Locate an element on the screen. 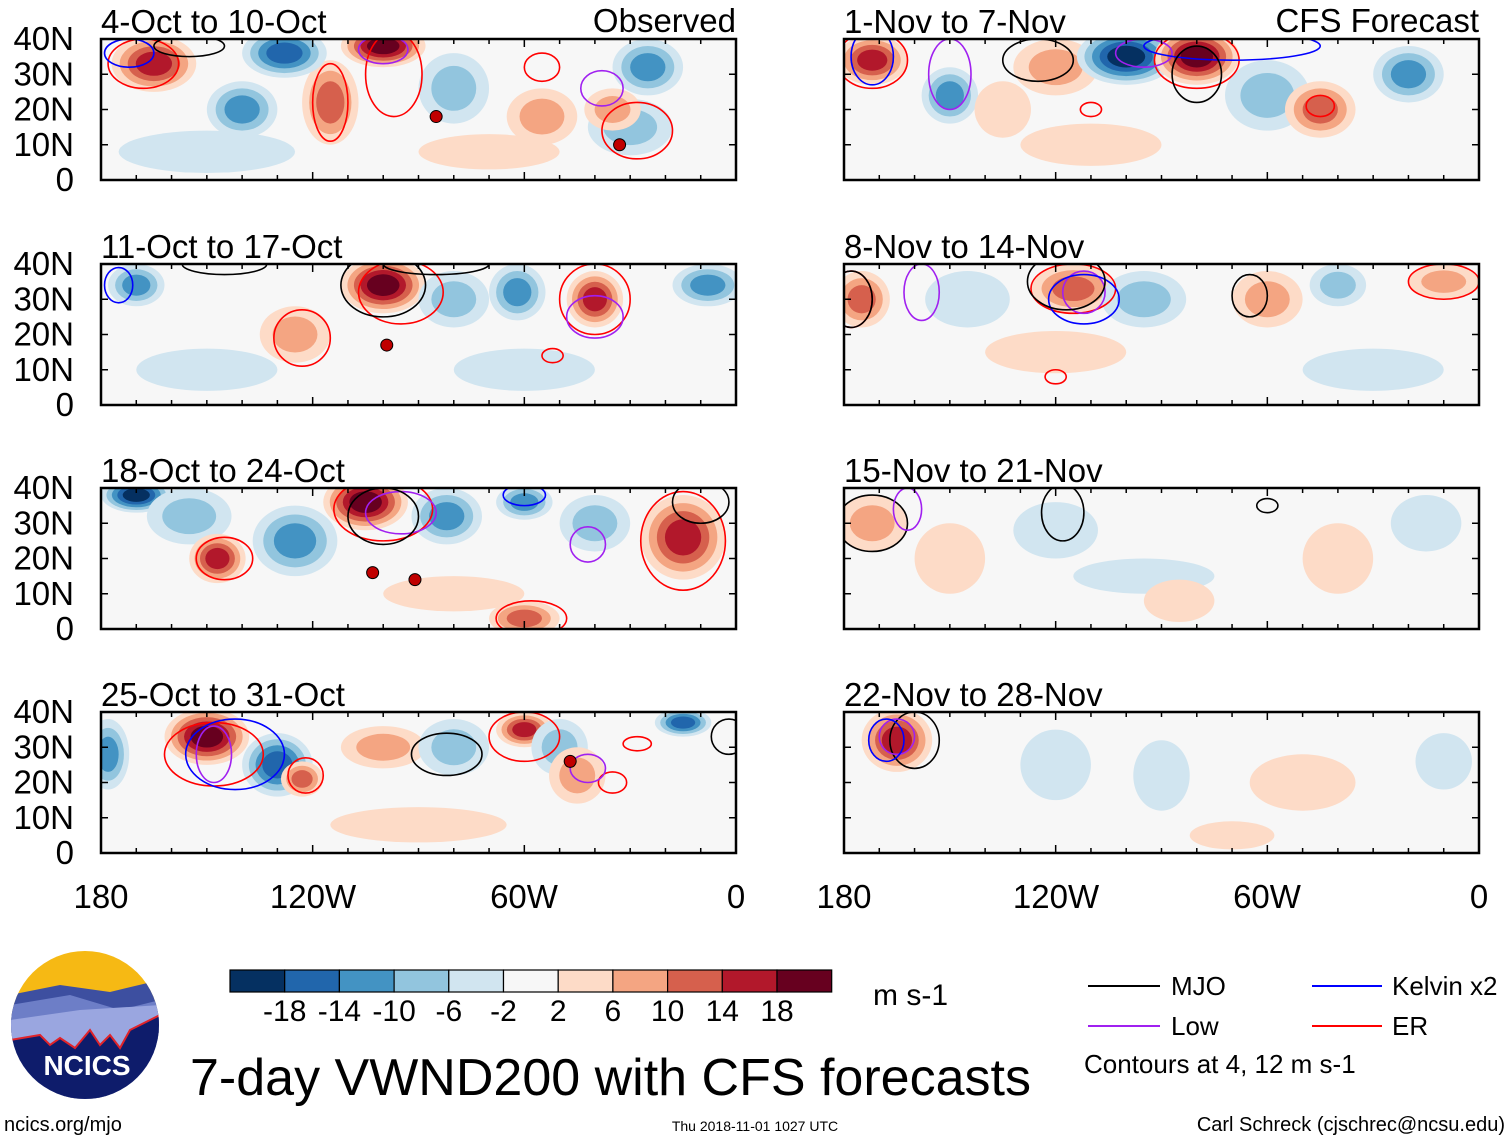 The width and height of the screenshot is (1510, 1146). colorbar-label: 2 is located at coordinates (558, 1011).